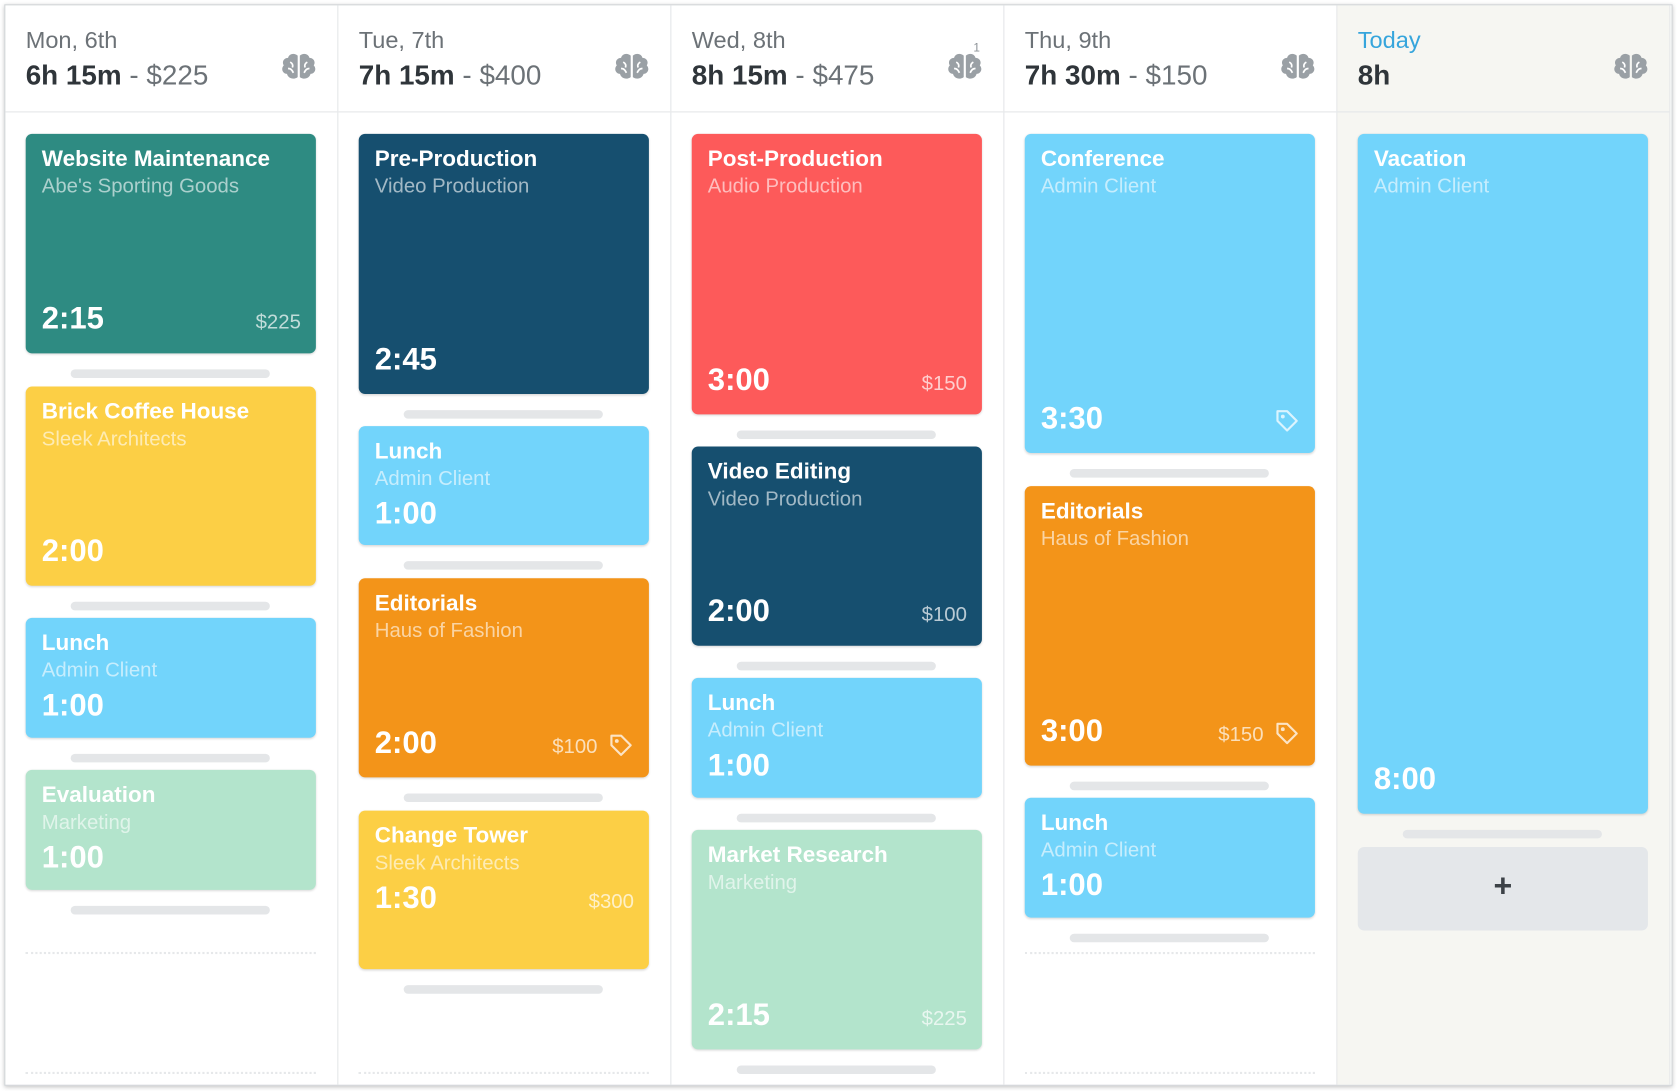 Image resolution: width=1679 pixels, height=1091 pixels. I want to click on entry-title: Pre-Production, so click(456, 159).